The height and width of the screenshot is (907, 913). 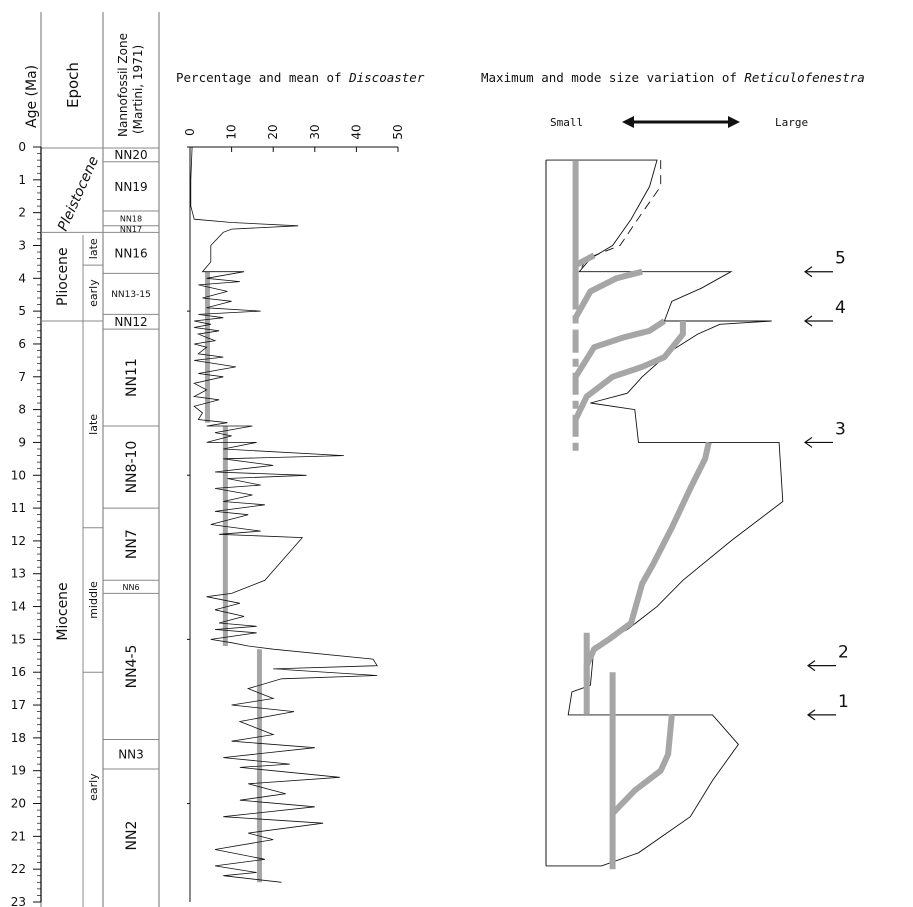 I want to click on reticulofenestra-title-italic: Reticulofenestra, so click(x=804, y=77).